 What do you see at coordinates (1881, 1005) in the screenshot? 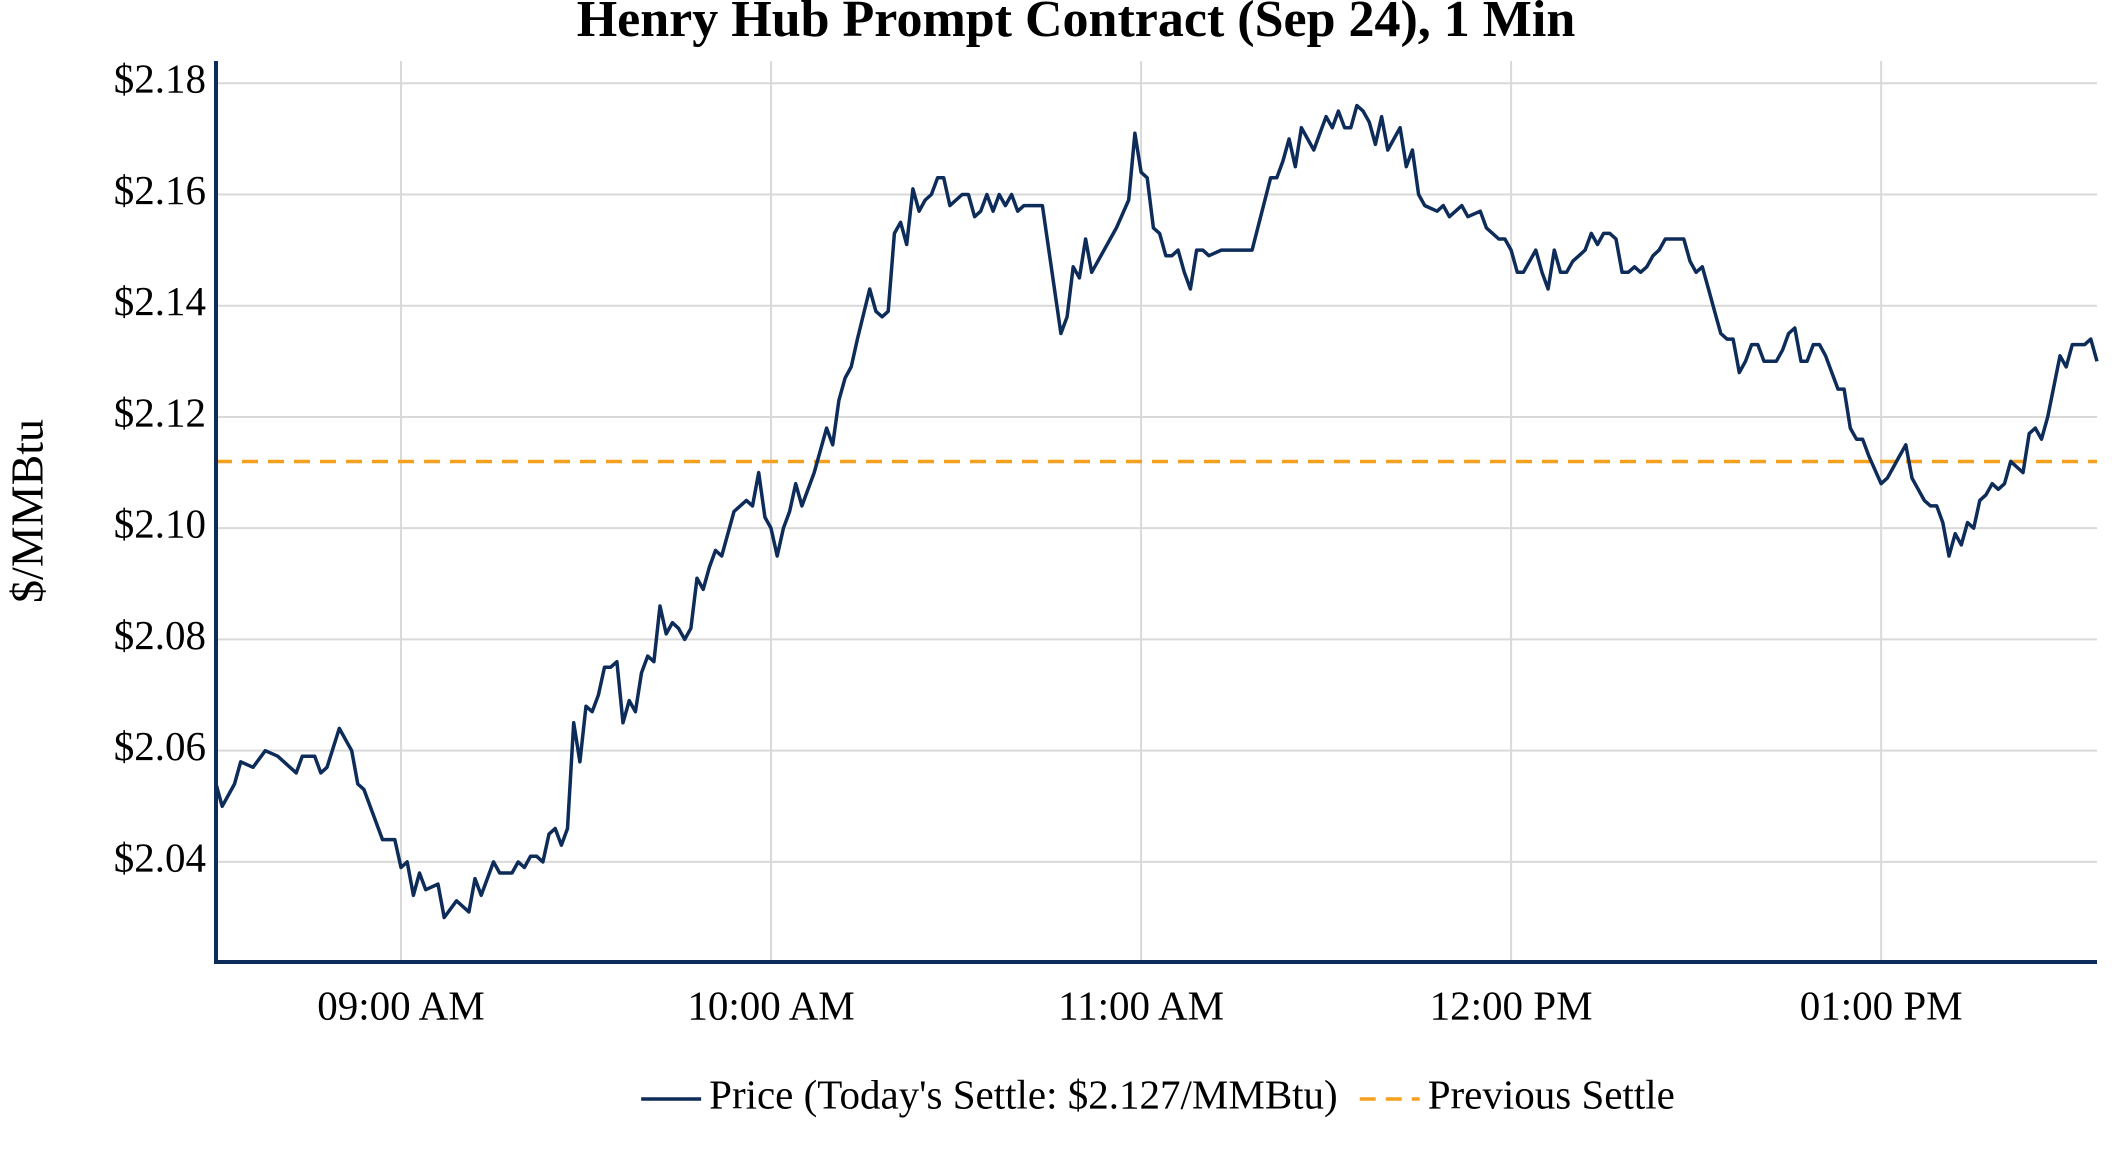
I see `x-tick-label: 01:00 PM` at bounding box center [1881, 1005].